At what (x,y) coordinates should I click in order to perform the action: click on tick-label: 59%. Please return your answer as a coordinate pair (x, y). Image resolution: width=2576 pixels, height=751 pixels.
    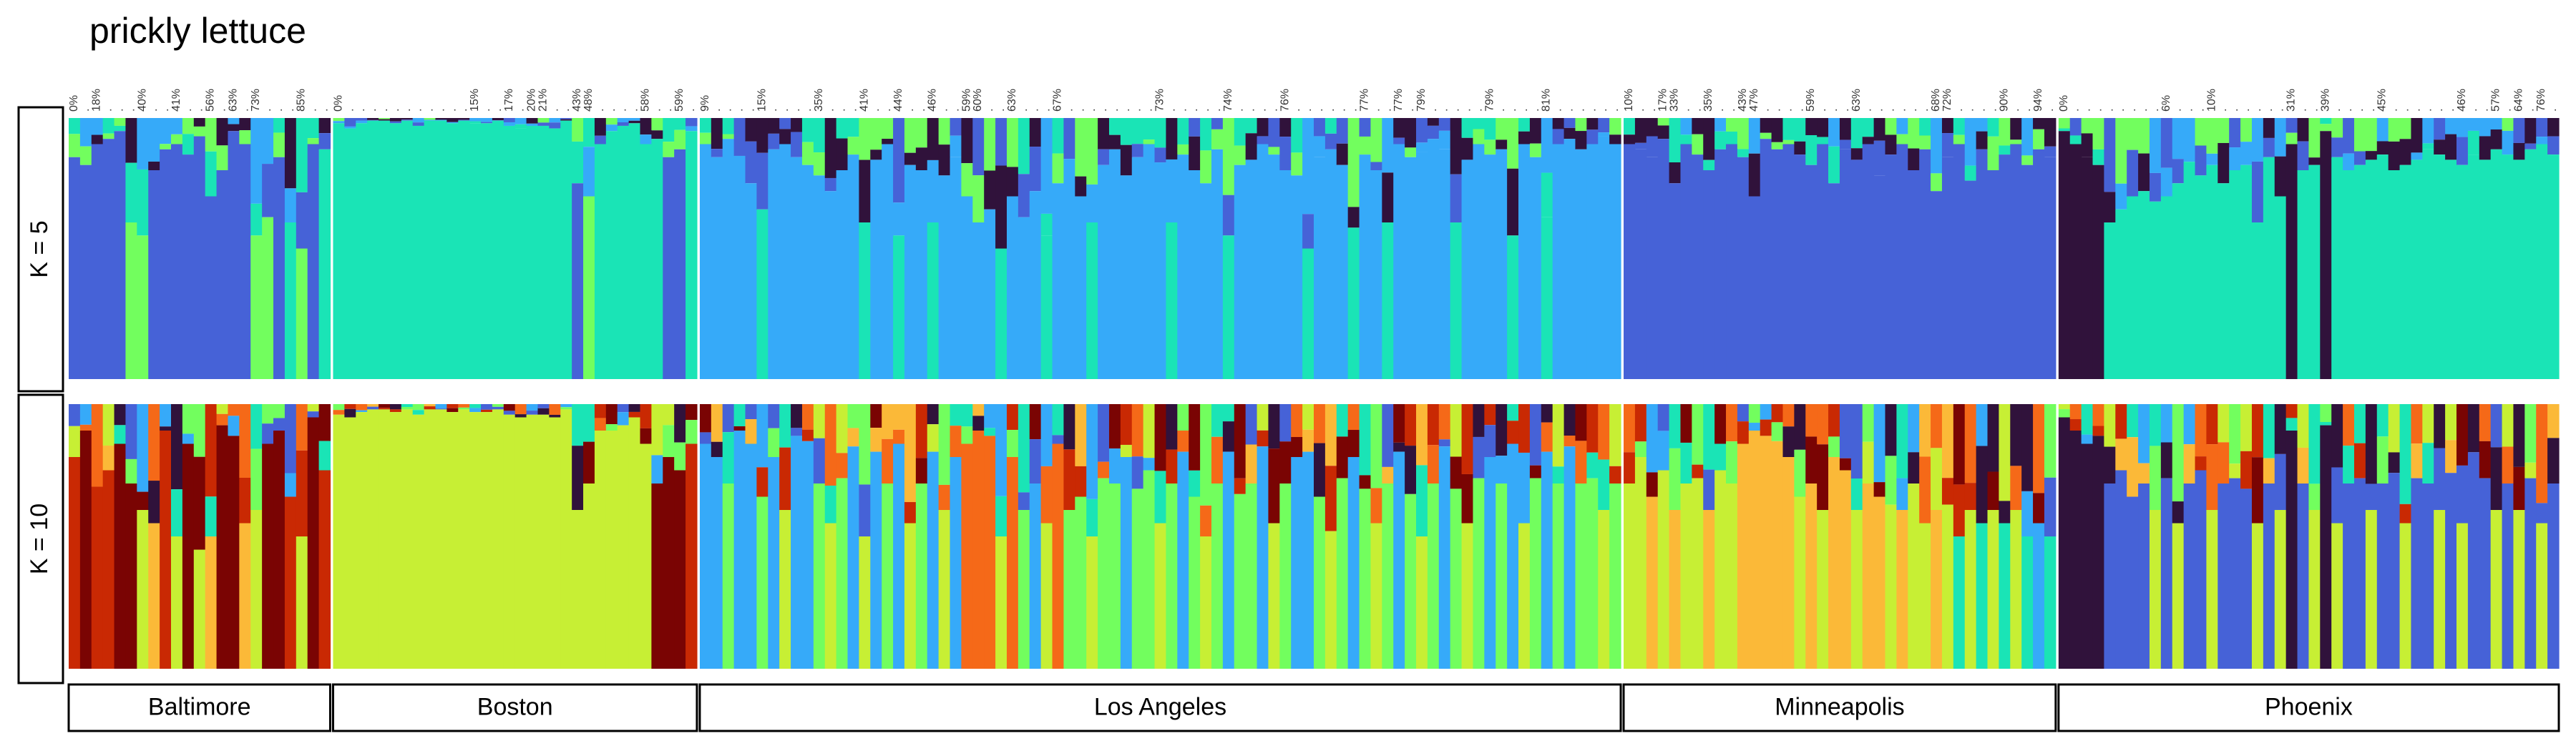
    Looking at the image, I should click on (679, 100).